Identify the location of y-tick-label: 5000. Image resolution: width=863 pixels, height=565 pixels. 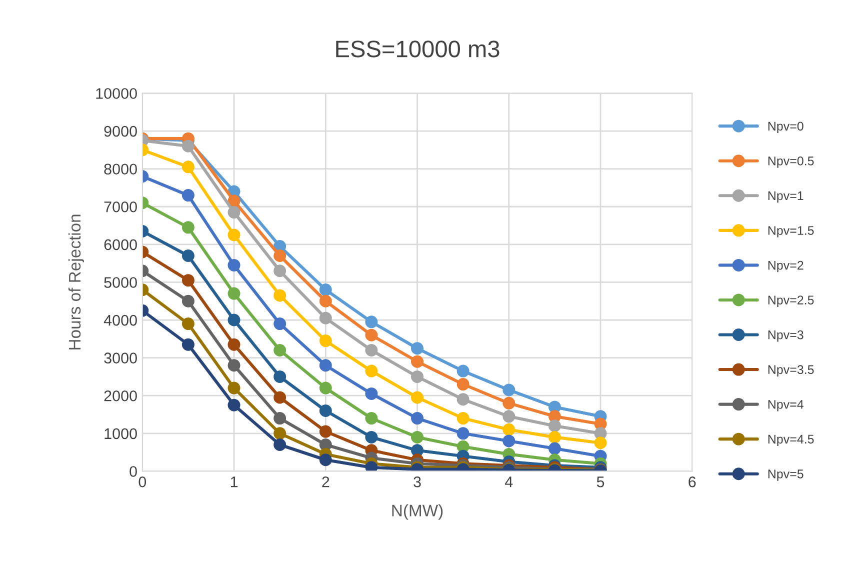
(120, 282).